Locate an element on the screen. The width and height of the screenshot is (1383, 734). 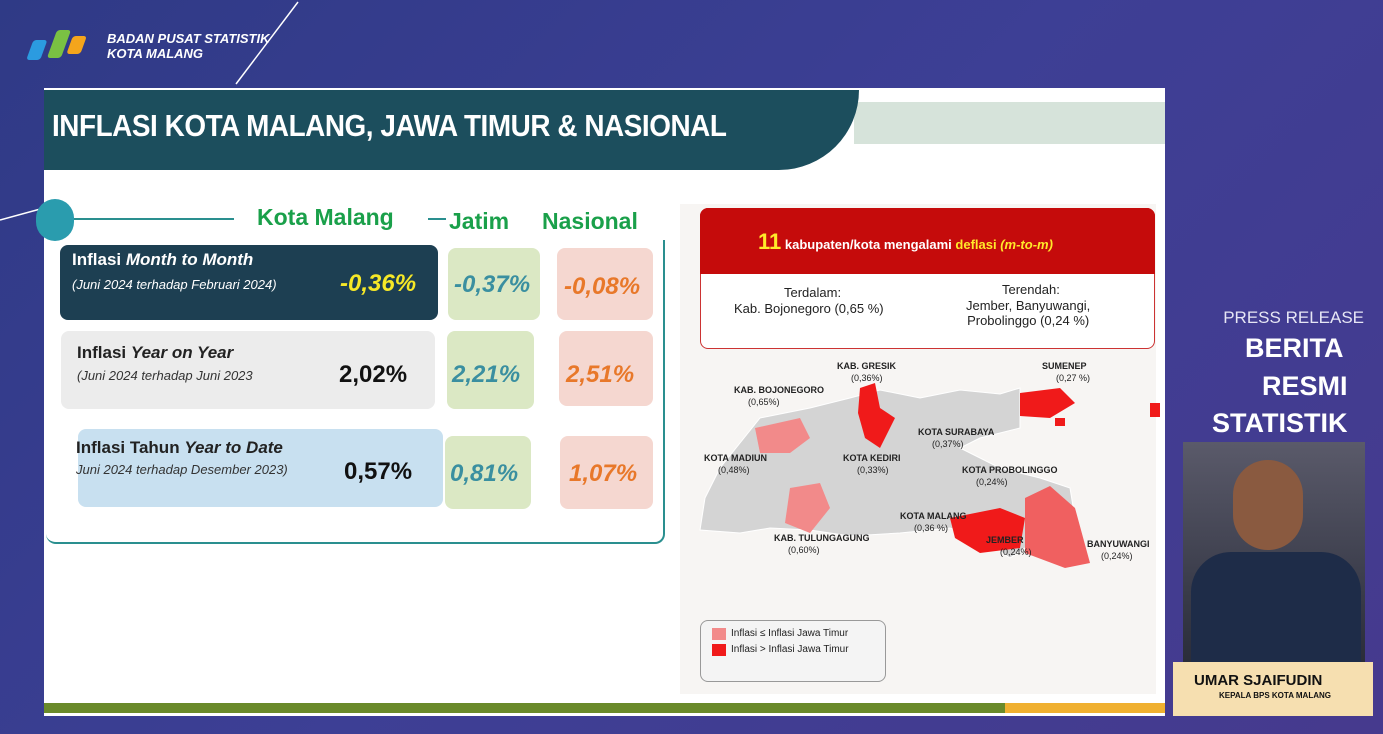
org-line: BADAN PUSAT STATISTIK is located at coordinates (188, 38).